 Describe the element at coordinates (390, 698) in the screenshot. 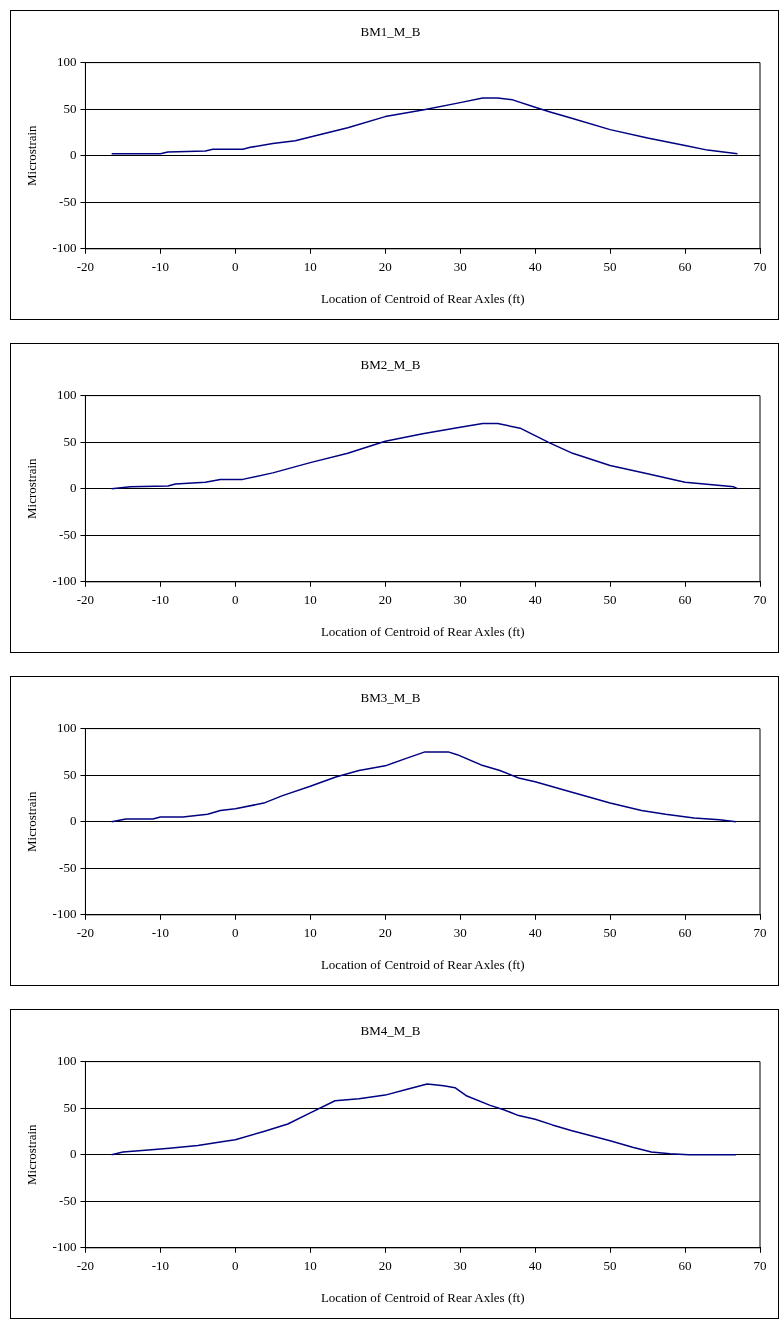

I see `chart-title: BM3_M_B` at that location.